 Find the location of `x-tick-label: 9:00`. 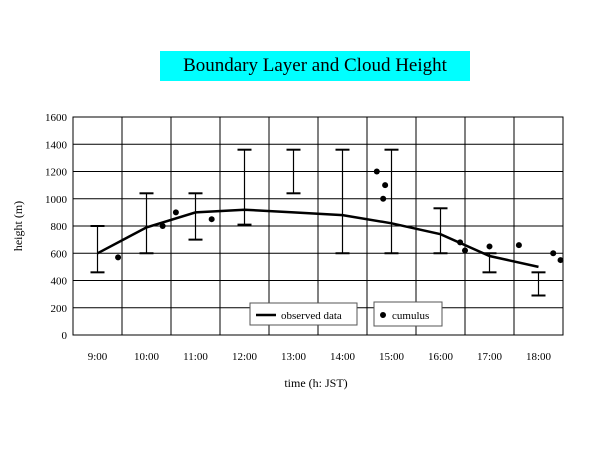

x-tick-label: 9:00 is located at coordinates (98, 357).